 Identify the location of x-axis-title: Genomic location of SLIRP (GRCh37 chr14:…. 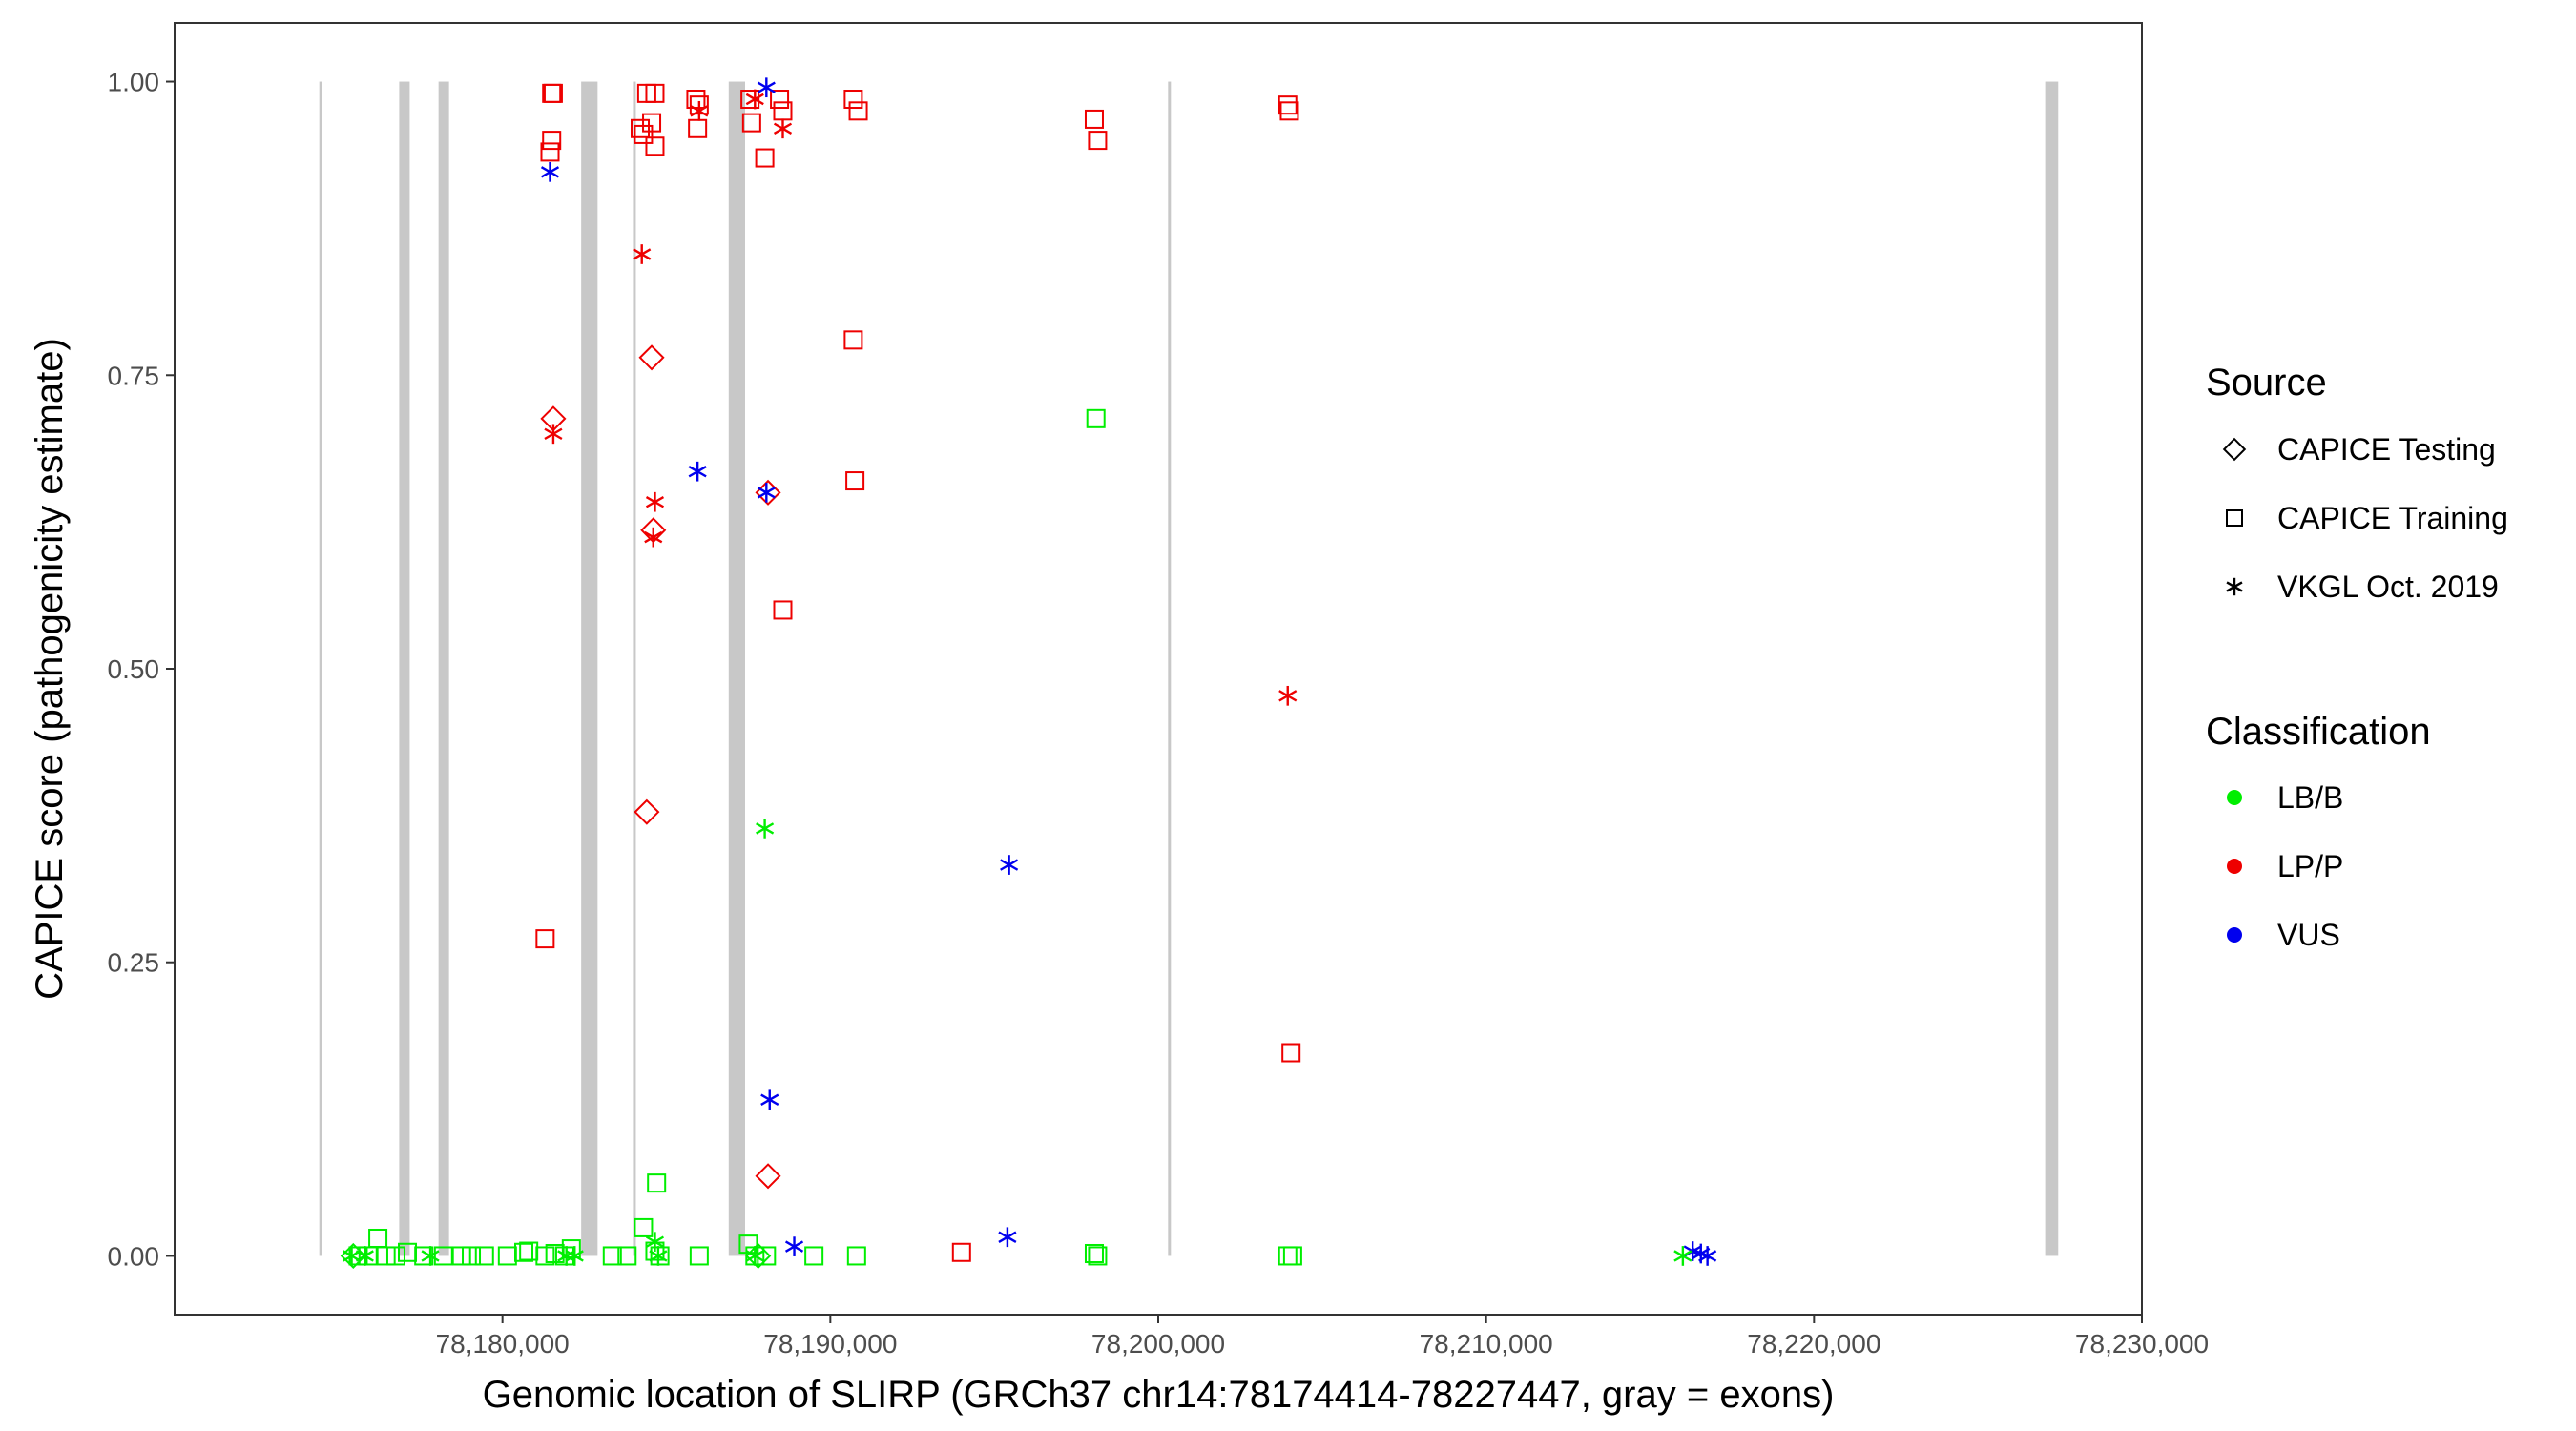
(1159, 1395).